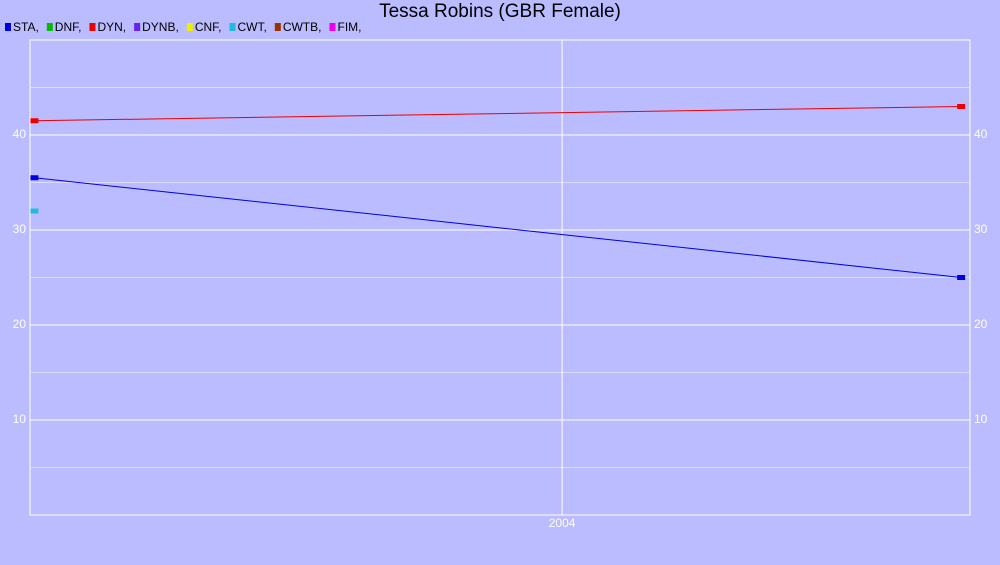 The image size is (1000, 565). What do you see at coordinates (111, 27) in the screenshot?
I see `legend-label: DYN,` at bounding box center [111, 27].